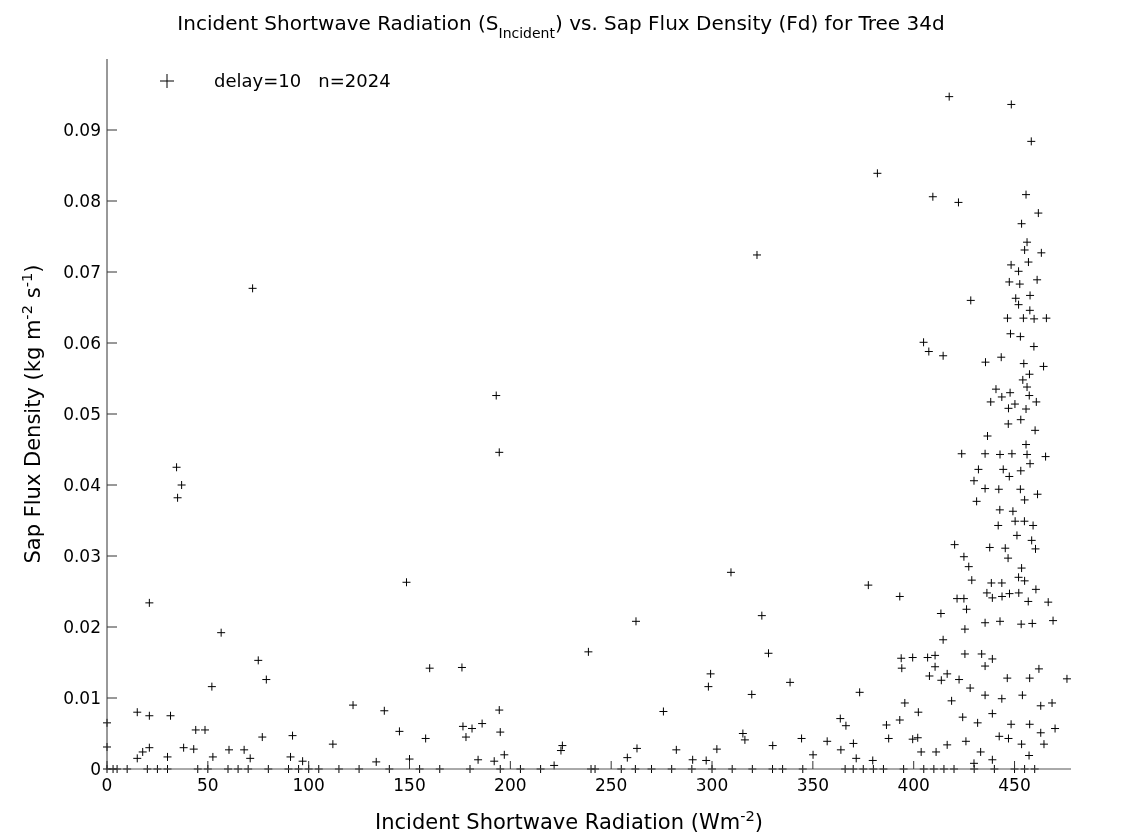 The width and height of the screenshot is (1122, 840). What do you see at coordinates (82, 484) in the screenshot?
I see `y-tick-label: 0.04` at bounding box center [82, 484].